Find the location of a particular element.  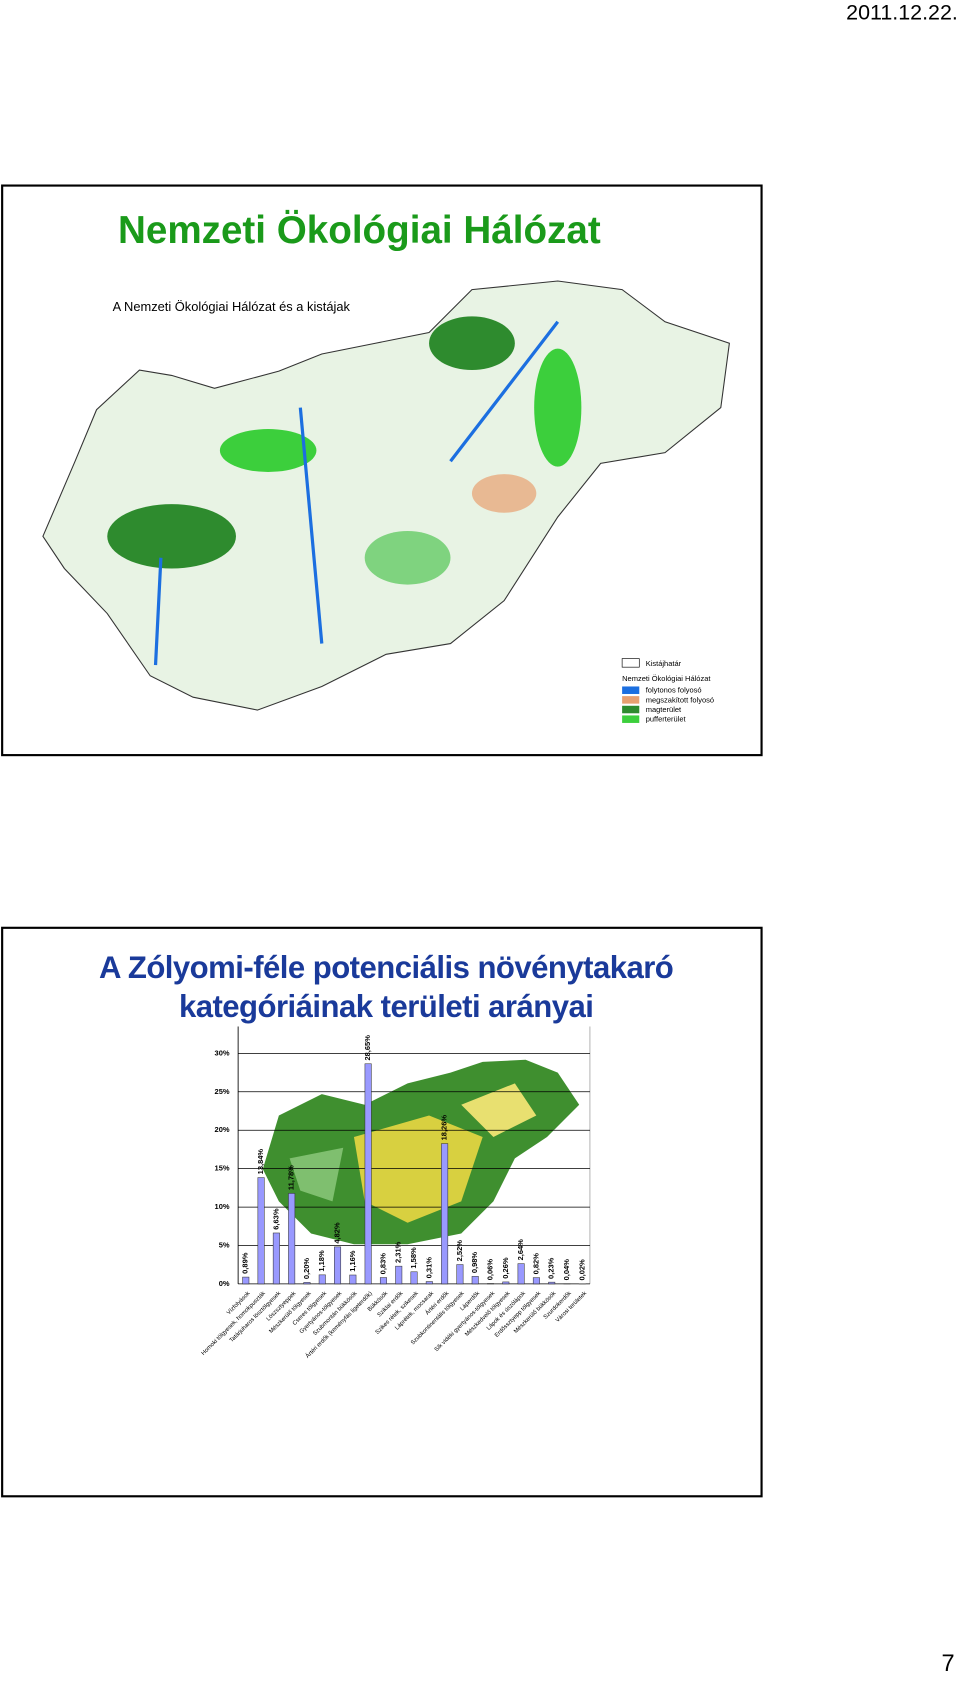

value-label: 0,04% is located at coordinates (566, 1270).